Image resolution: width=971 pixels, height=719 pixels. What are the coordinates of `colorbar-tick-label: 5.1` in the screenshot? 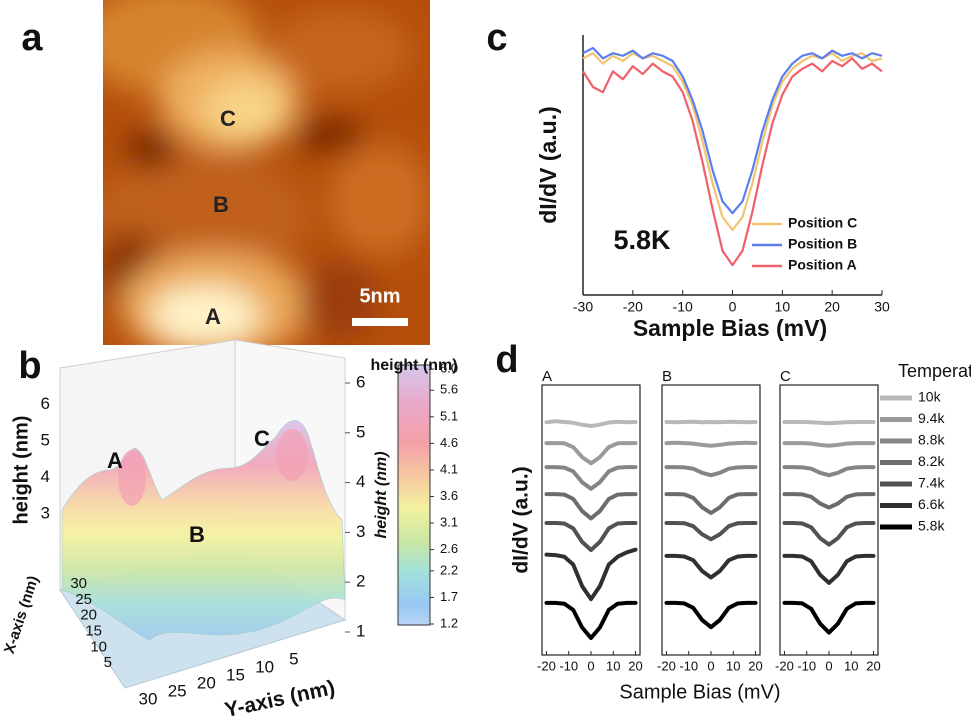 It's located at (449, 415).